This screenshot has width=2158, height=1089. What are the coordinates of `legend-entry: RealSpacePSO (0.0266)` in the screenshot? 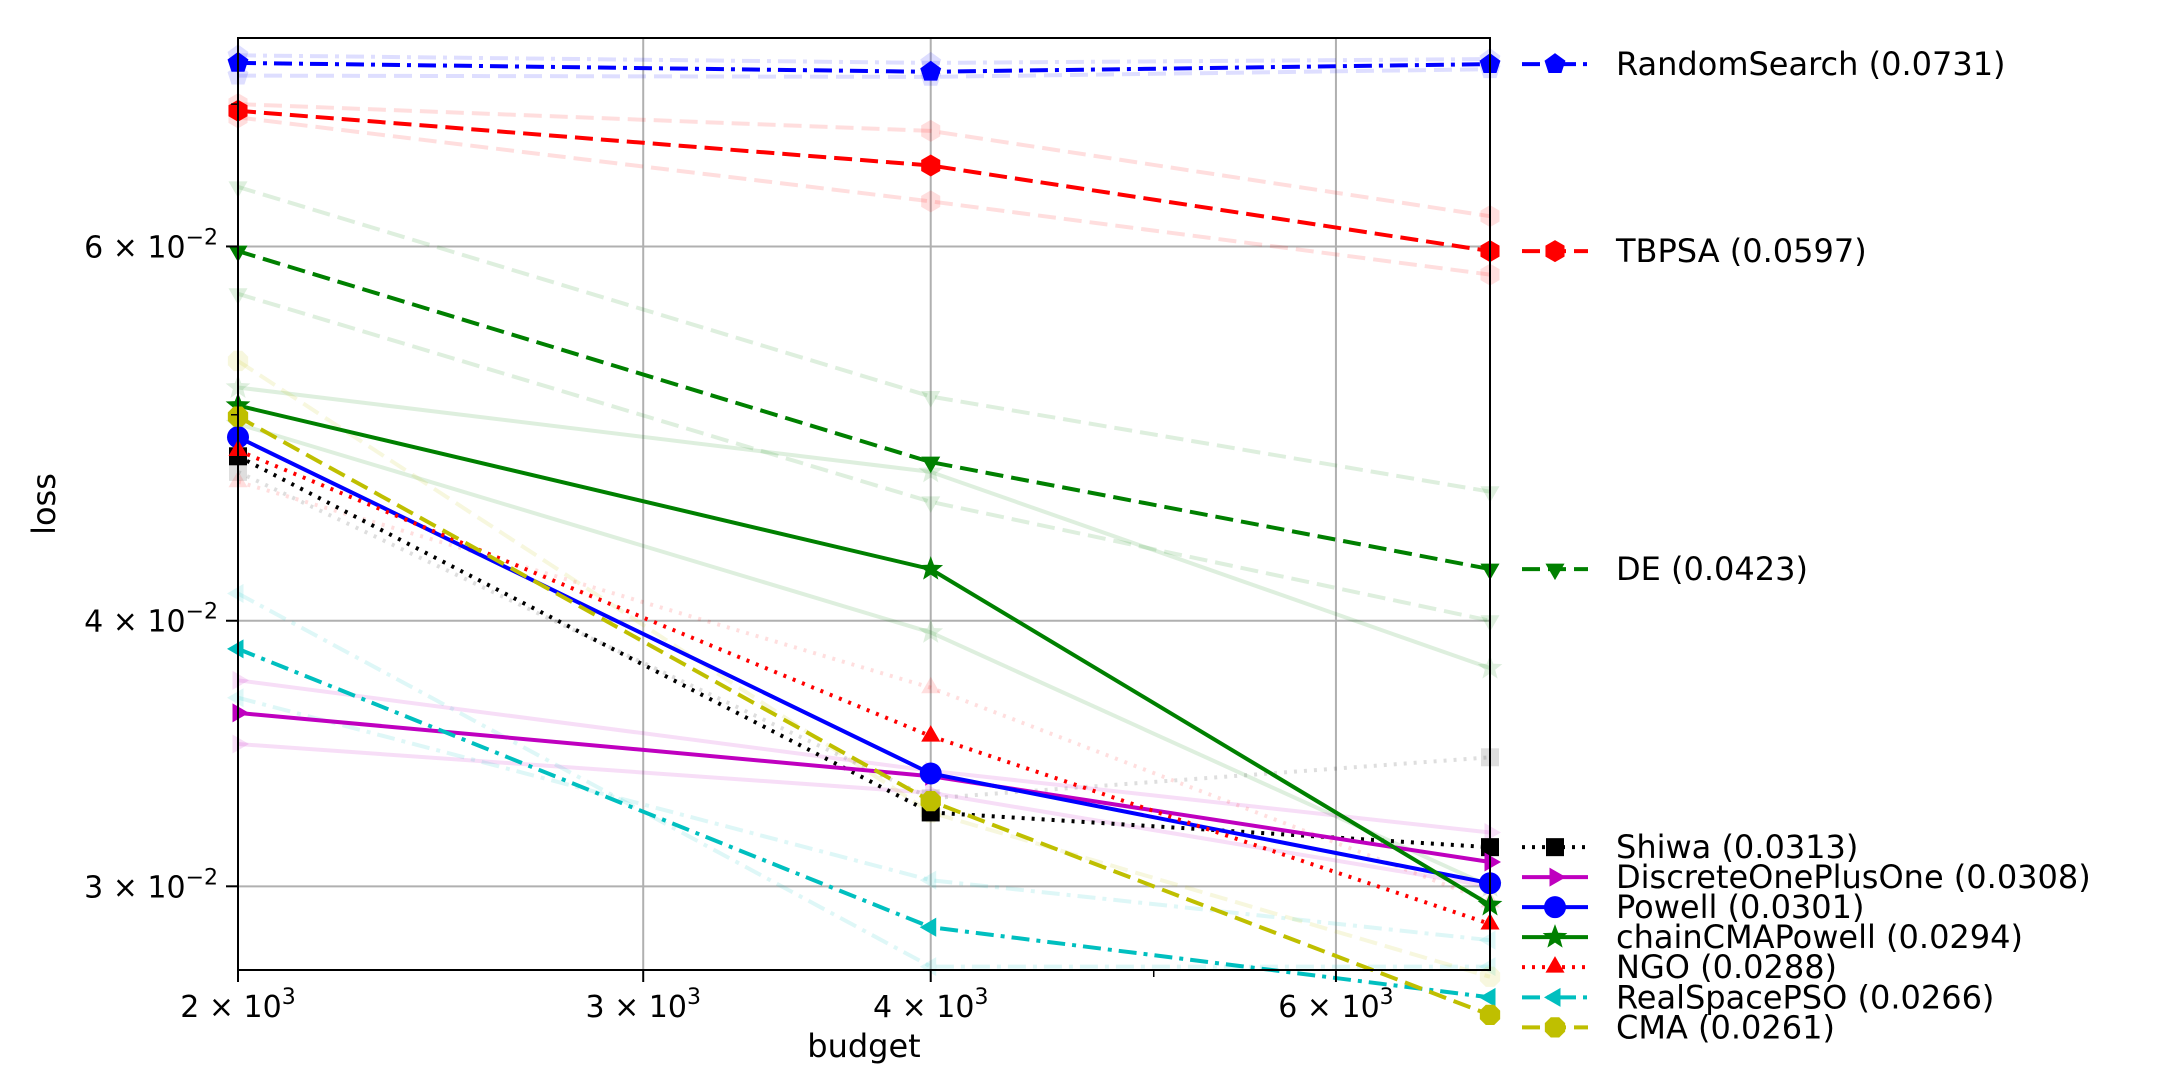 It's located at (1758, 997).